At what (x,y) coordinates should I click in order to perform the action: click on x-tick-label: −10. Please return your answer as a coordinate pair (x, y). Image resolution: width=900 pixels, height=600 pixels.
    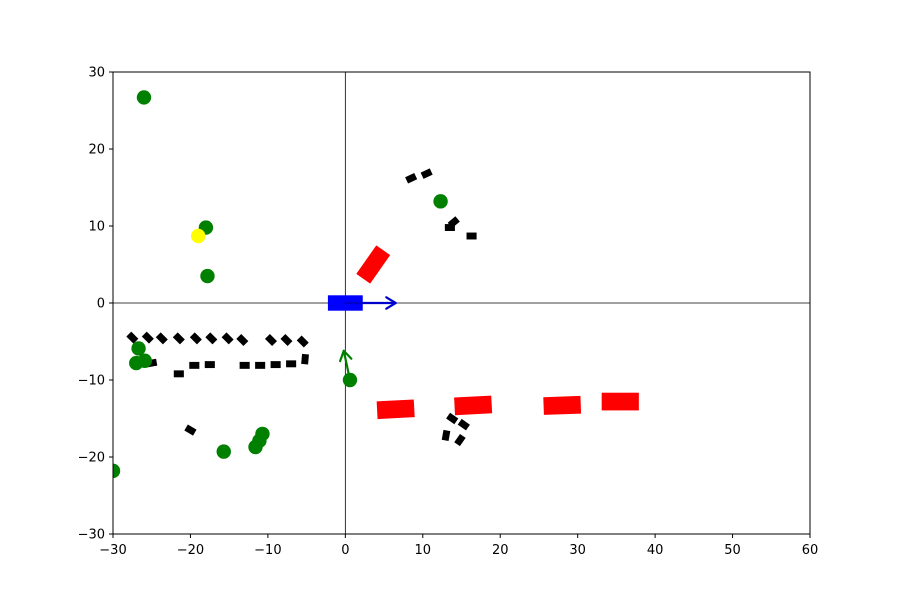
    Looking at the image, I should click on (267, 550).